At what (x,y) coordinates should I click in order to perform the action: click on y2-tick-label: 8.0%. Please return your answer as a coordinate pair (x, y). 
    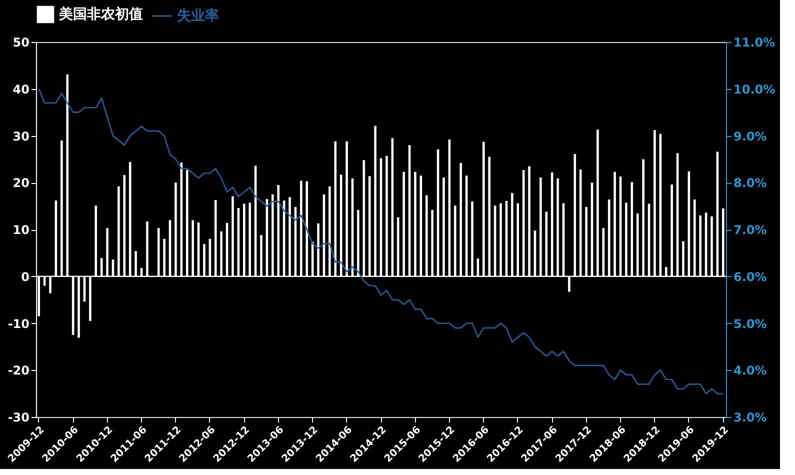
    Looking at the image, I should click on (750, 183).